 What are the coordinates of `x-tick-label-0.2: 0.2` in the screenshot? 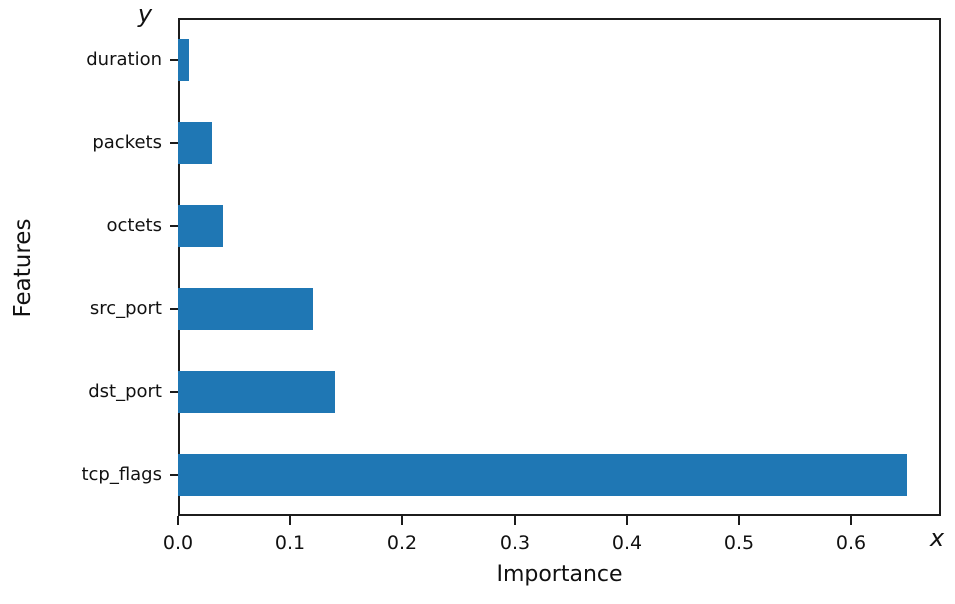 It's located at (402, 543).